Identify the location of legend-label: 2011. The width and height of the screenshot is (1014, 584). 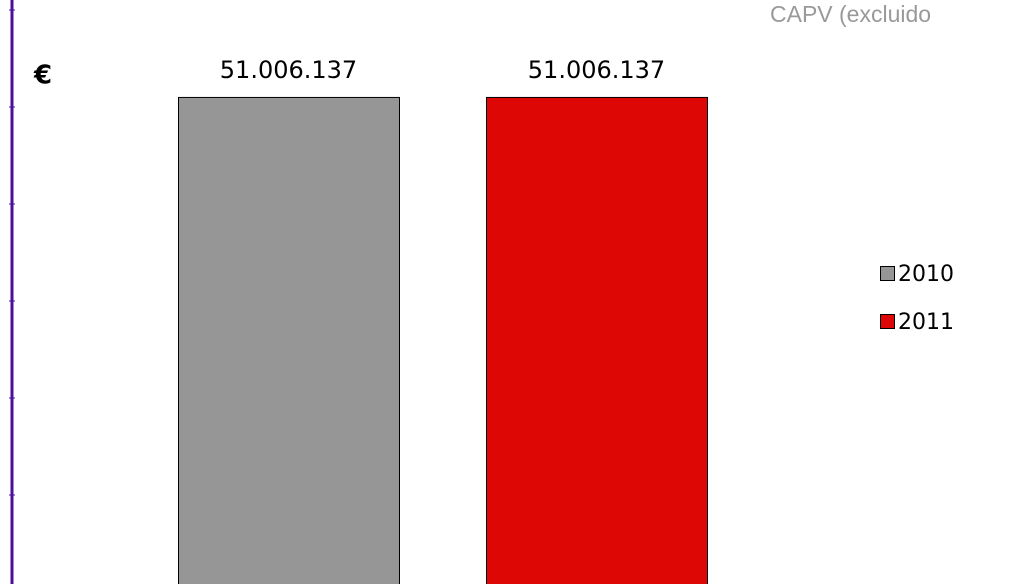
(926, 322).